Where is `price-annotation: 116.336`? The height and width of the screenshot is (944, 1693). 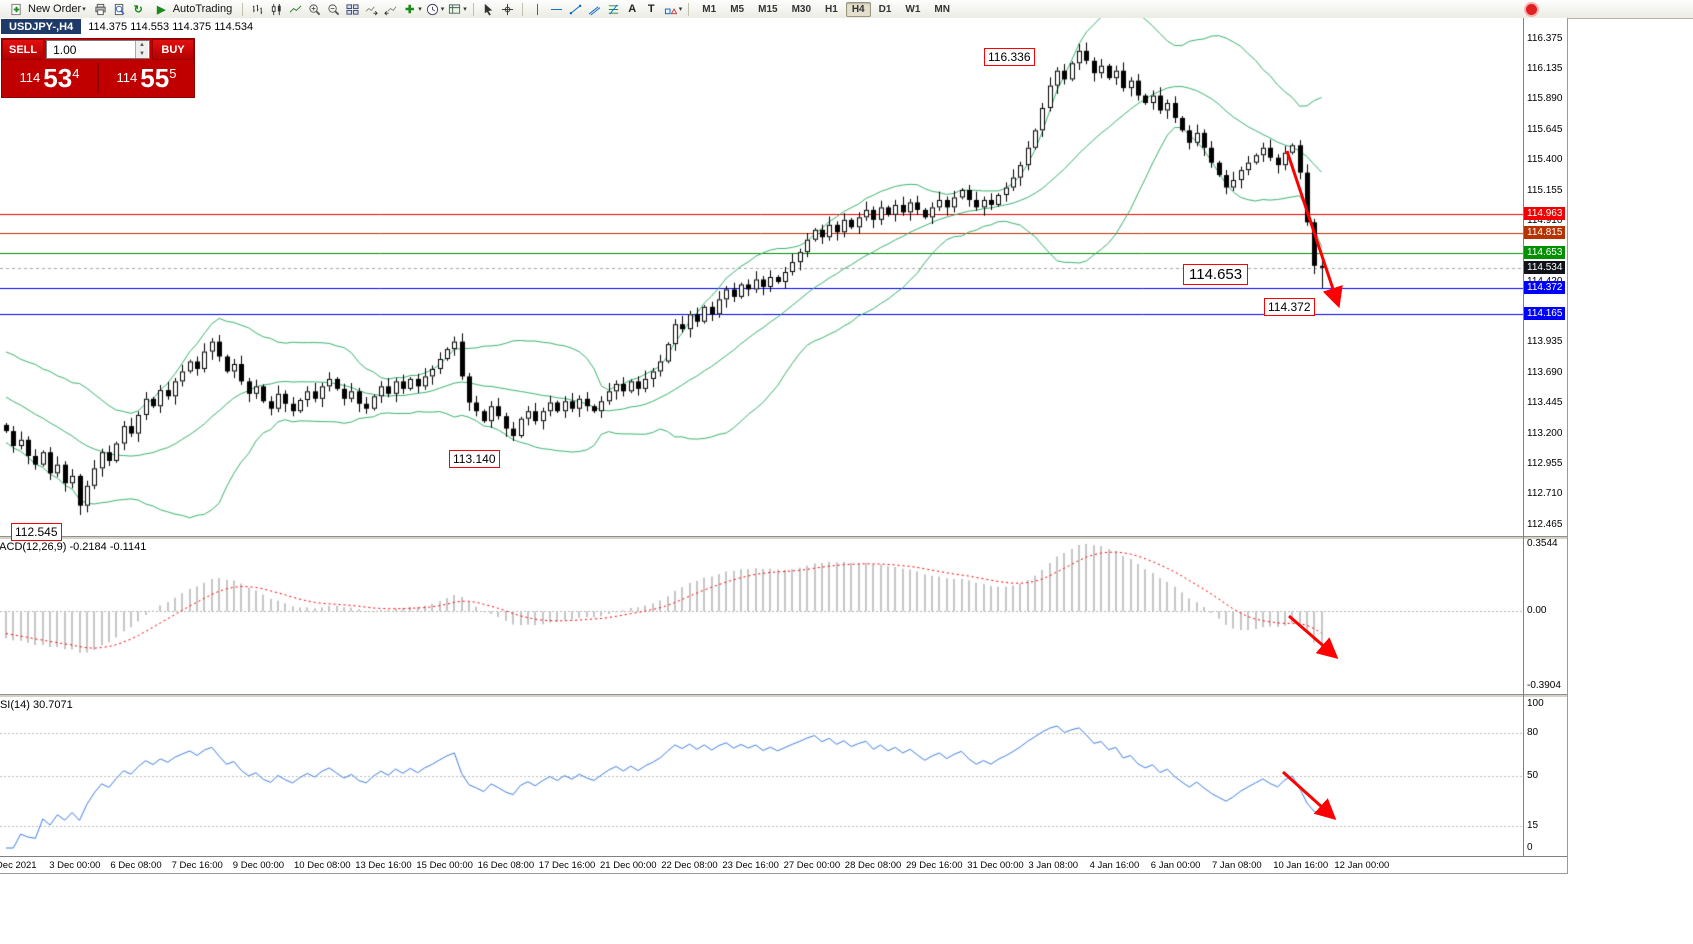
price-annotation: 116.336 is located at coordinates (1009, 57).